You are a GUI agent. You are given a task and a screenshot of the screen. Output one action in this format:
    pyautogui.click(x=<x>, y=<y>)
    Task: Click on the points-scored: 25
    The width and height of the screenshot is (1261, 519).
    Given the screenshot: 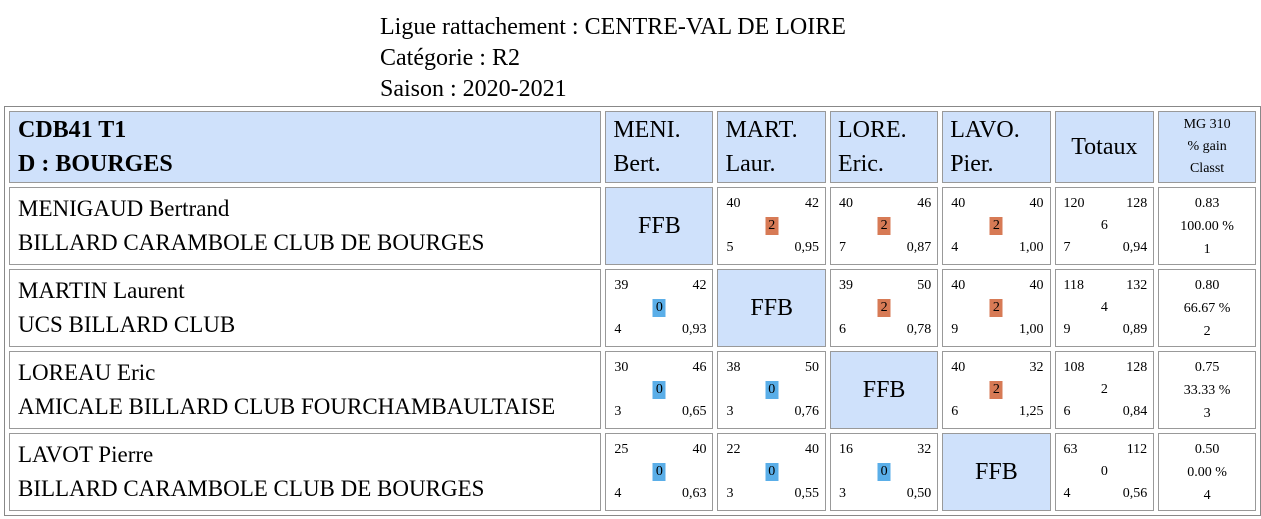 What is the action you would take?
    pyautogui.click(x=621, y=449)
    